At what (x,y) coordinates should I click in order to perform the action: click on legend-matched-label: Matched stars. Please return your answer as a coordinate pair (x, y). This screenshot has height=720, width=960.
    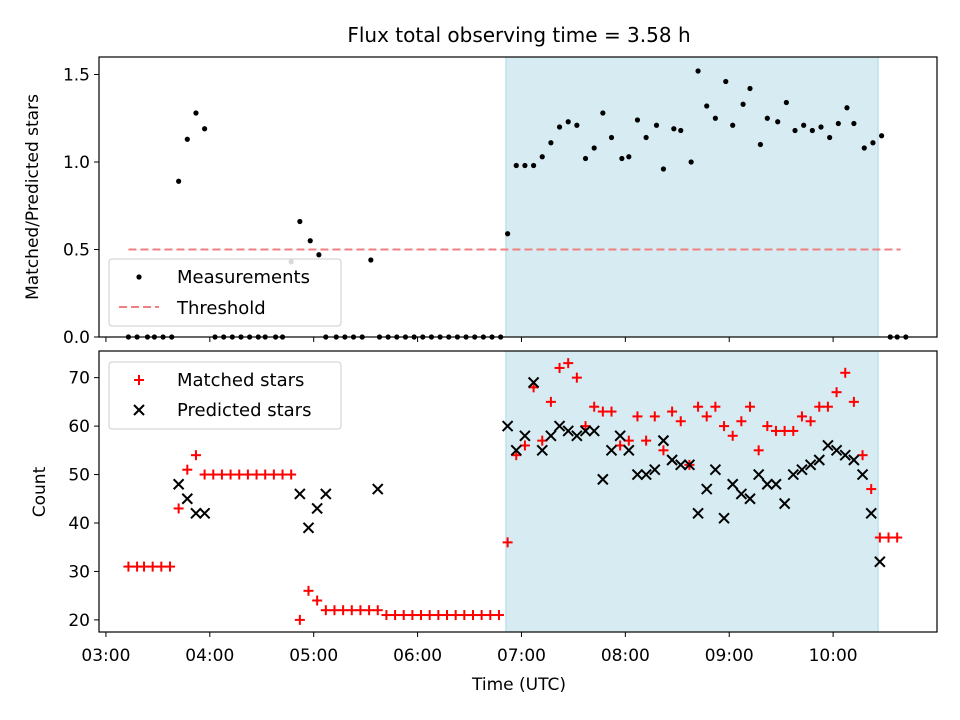
    Looking at the image, I should click on (240, 380).